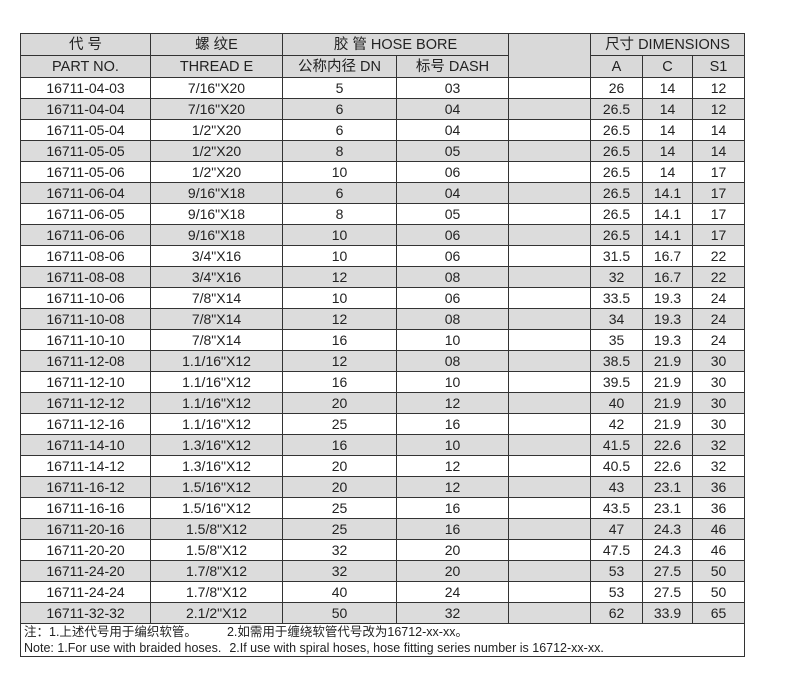 This screenshot has width=800, height=690. What do you see at coordinates (339, 613) in the screenshot?
I see `cell-dn: 50` at bounding box center [339, 613].